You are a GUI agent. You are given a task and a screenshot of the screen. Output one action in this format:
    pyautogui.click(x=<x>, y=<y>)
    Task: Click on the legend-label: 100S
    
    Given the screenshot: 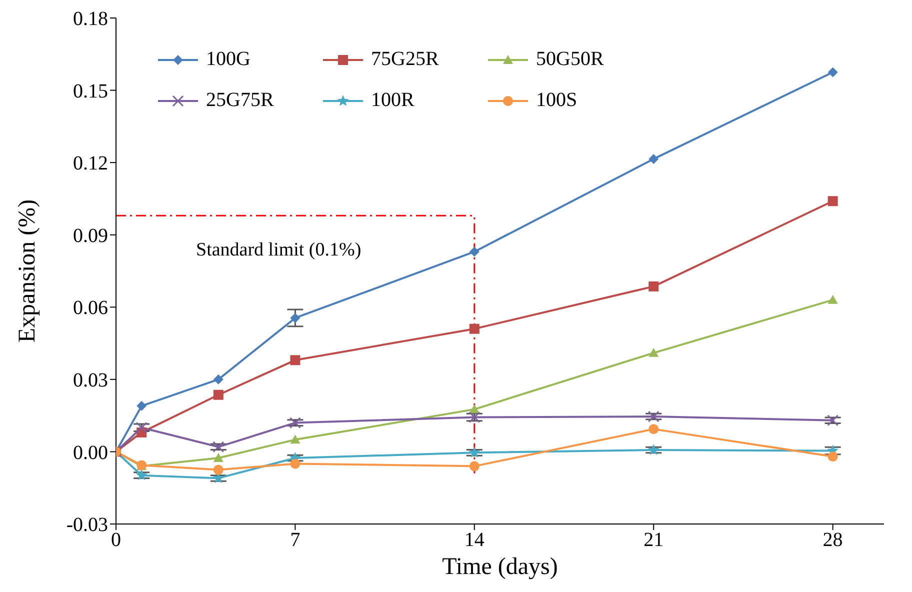 What is the action you would take?
    pyautogui.click(x=557, y=100)
    